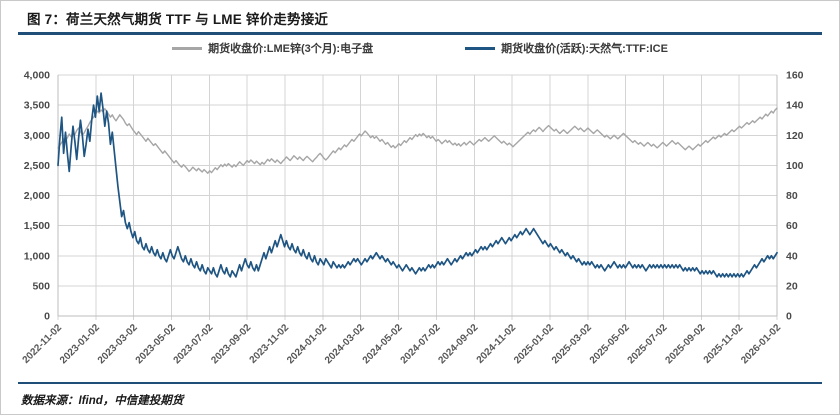 Image resolution: width=840 pixels, height=416 pixels. Describe the element at coordinates (420, 33) in the screenshot. I see `title-divider` at that location.